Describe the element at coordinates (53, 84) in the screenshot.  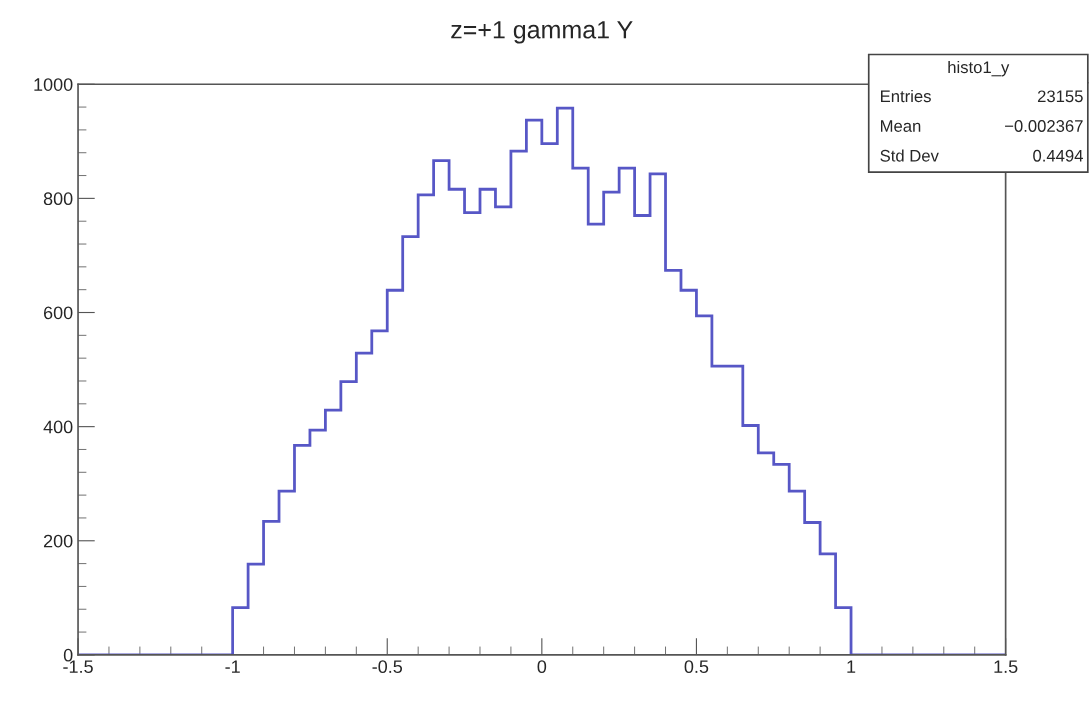
I see `y-tick-label: 1000` at that location.